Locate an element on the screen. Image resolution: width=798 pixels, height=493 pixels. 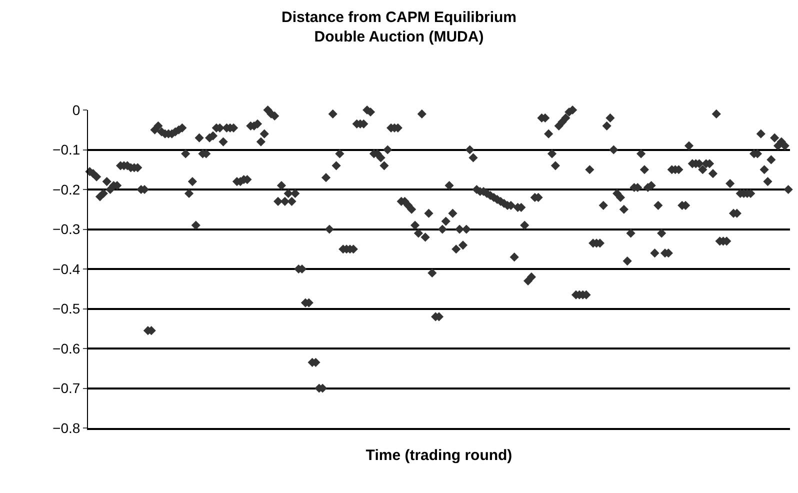
y-tick-label: −0.2 is located at coordinates (66, 189).